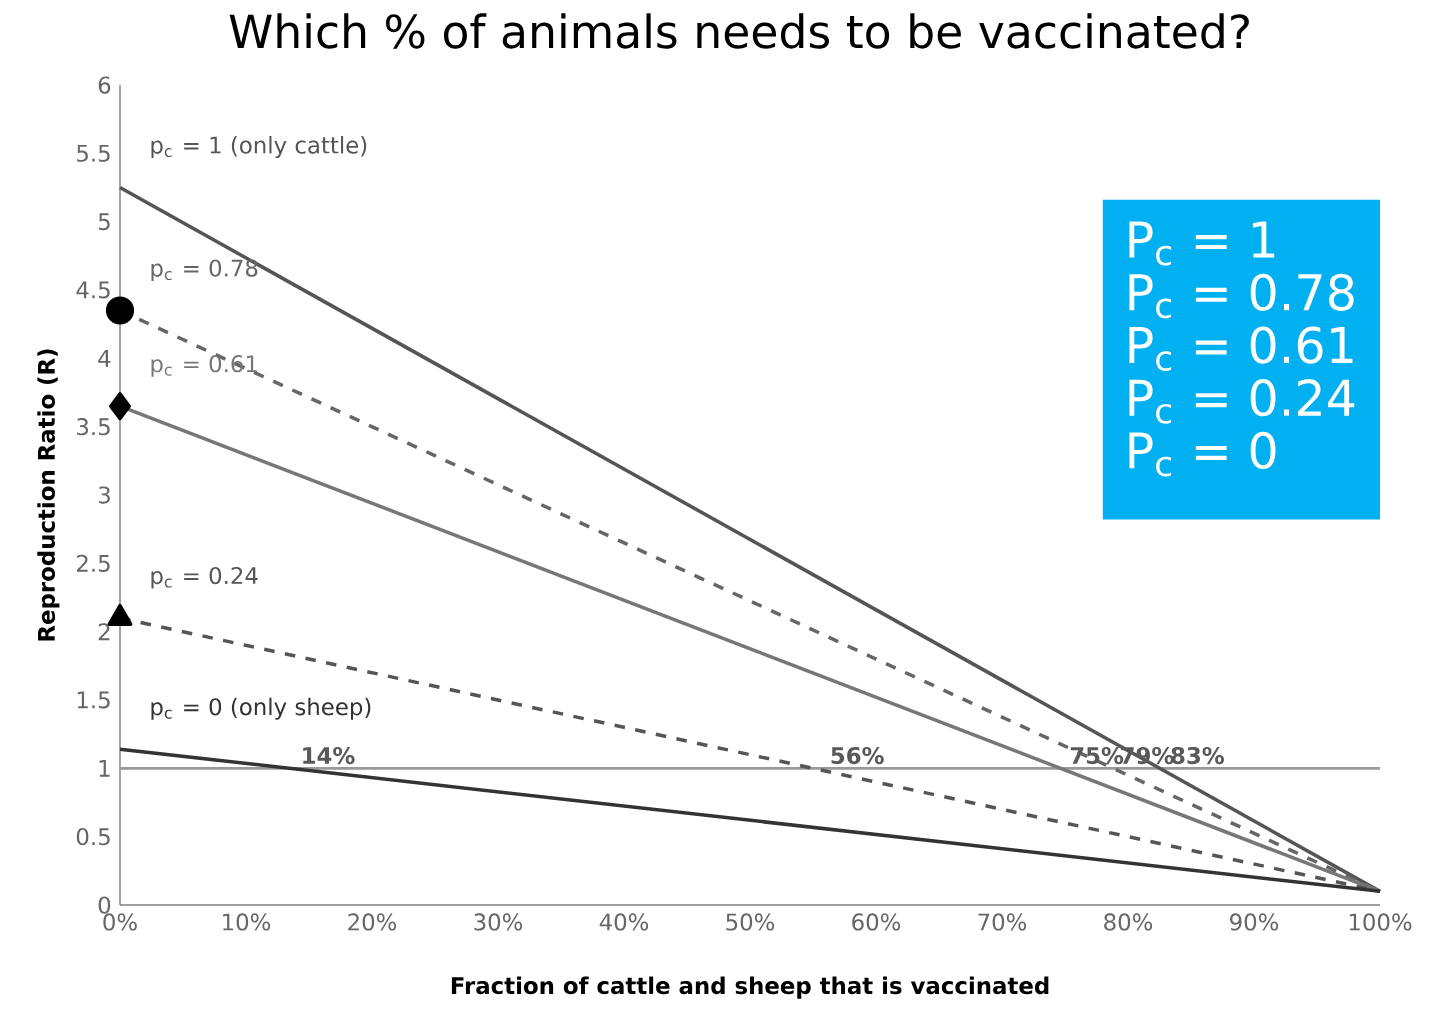 This screenshot has width=1441, height=1035. Describe the element at coordinates (1002, 922) in the screenshot. I see `x-tick-label: 70%` at that location.